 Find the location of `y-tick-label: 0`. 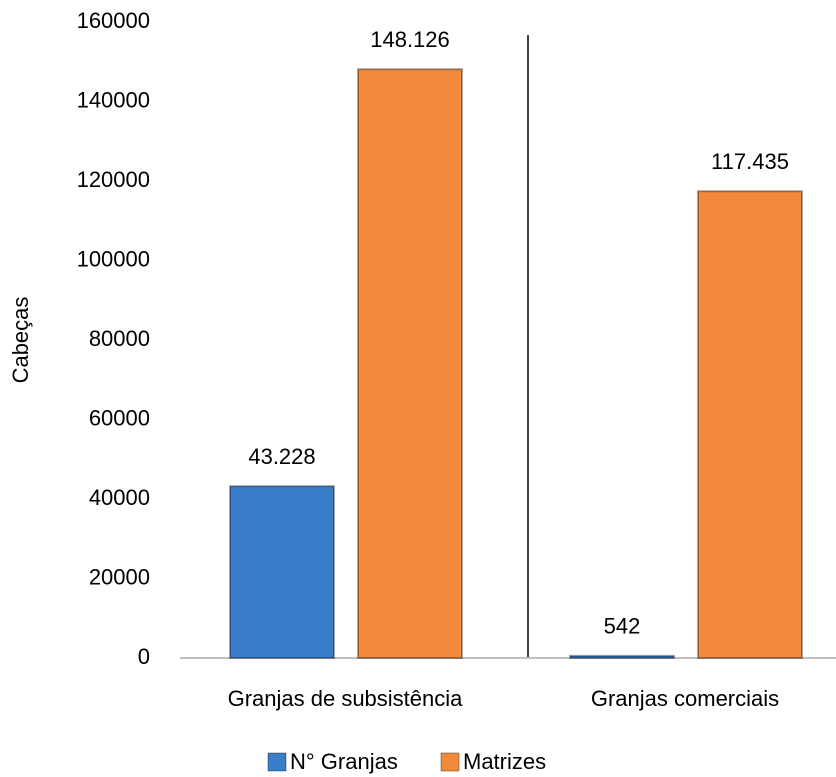

y-tick-label: 0 is located at coordinates (144, 656).